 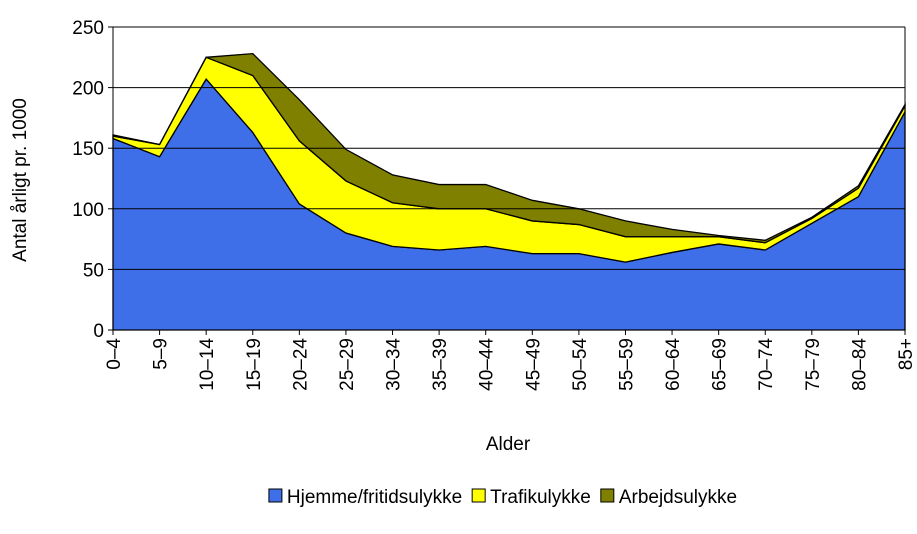 I want to click on x-tick-label: 25–29, so click(x=347, y=364).